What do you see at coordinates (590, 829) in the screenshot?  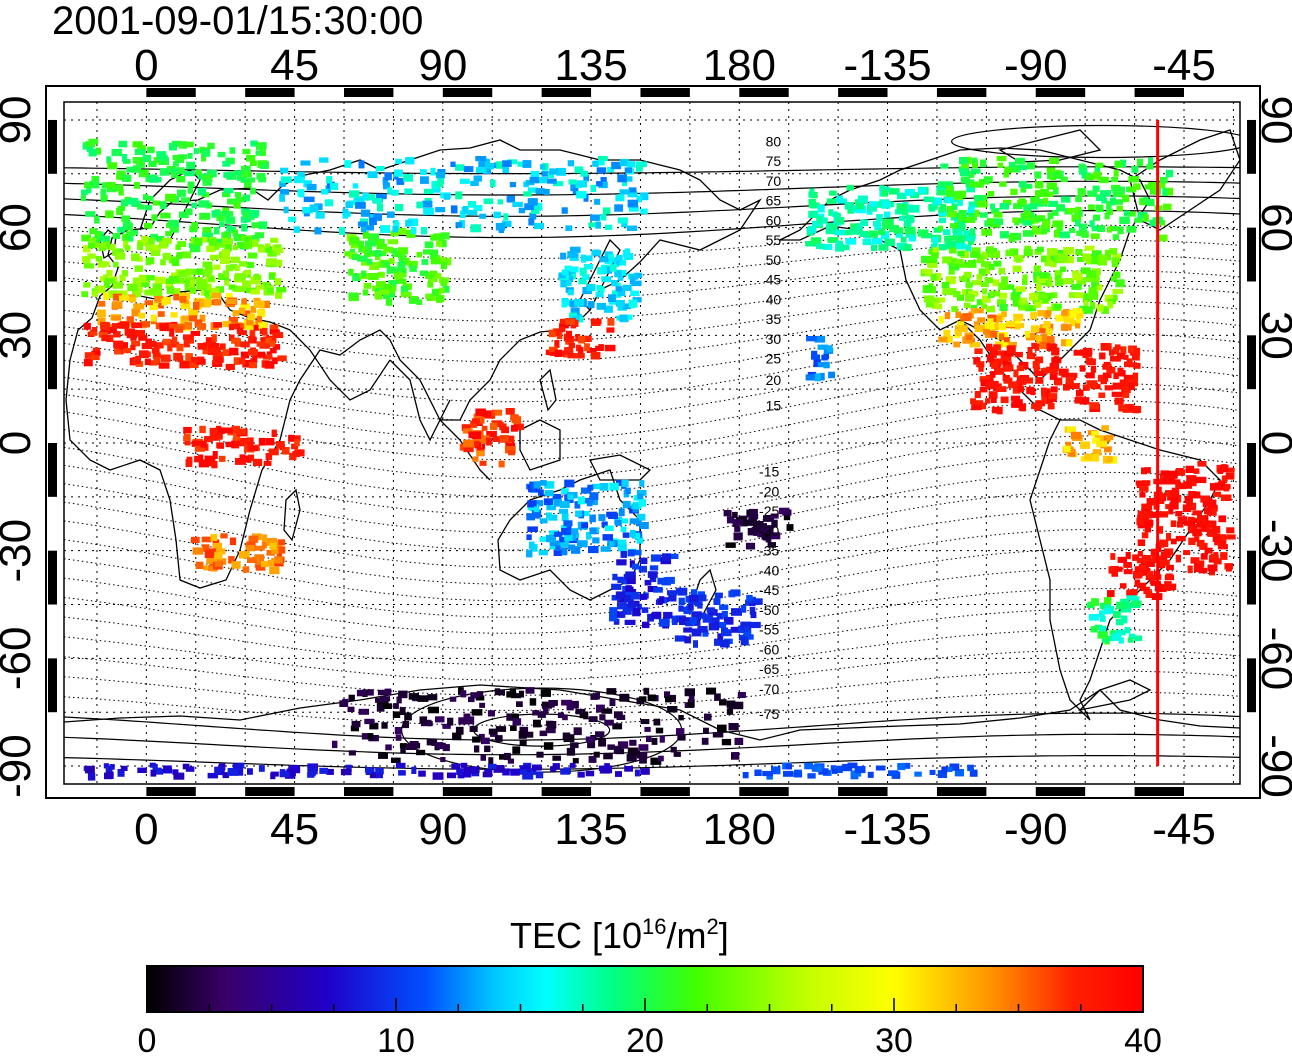 I see `bottom-lon-label: 135` at bounding box center [590, 829].